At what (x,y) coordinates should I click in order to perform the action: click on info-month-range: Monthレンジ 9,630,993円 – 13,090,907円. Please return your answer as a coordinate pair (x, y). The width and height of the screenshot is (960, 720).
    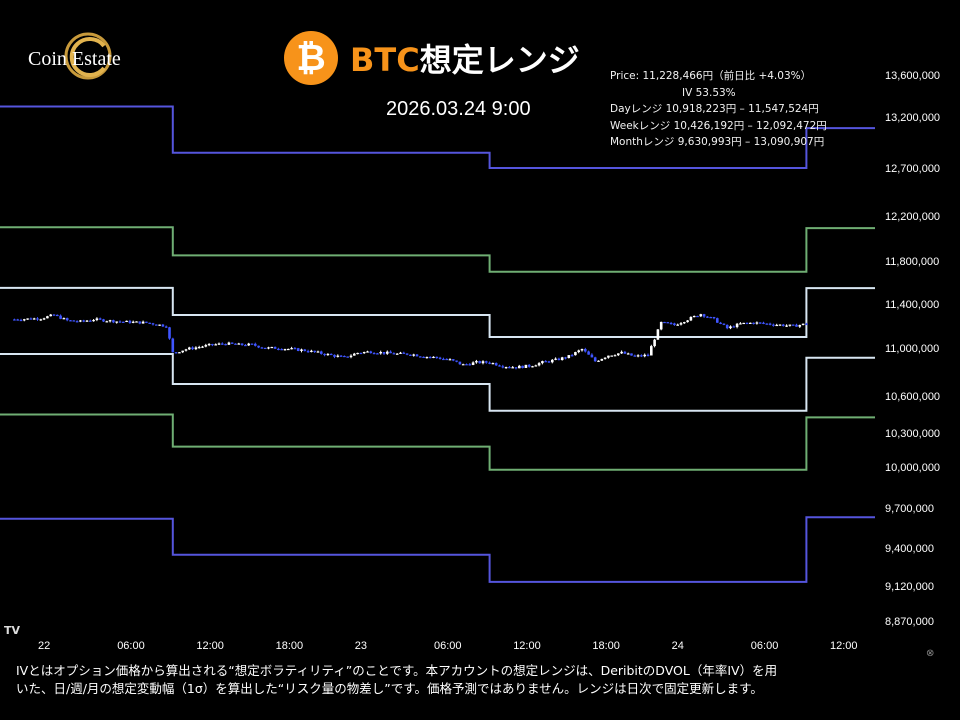
    Looking at the image, I should click on (717, 142).